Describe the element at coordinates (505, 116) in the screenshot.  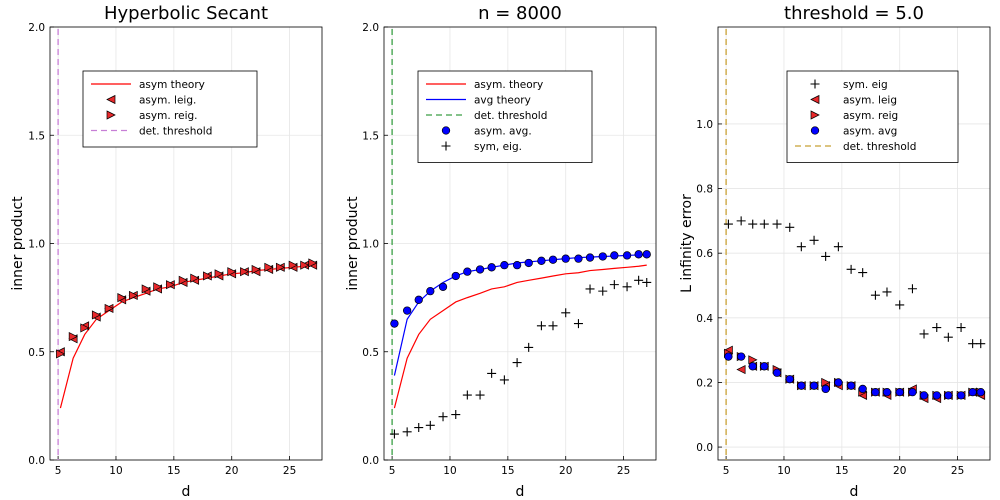
I see `legend-box` at that location.